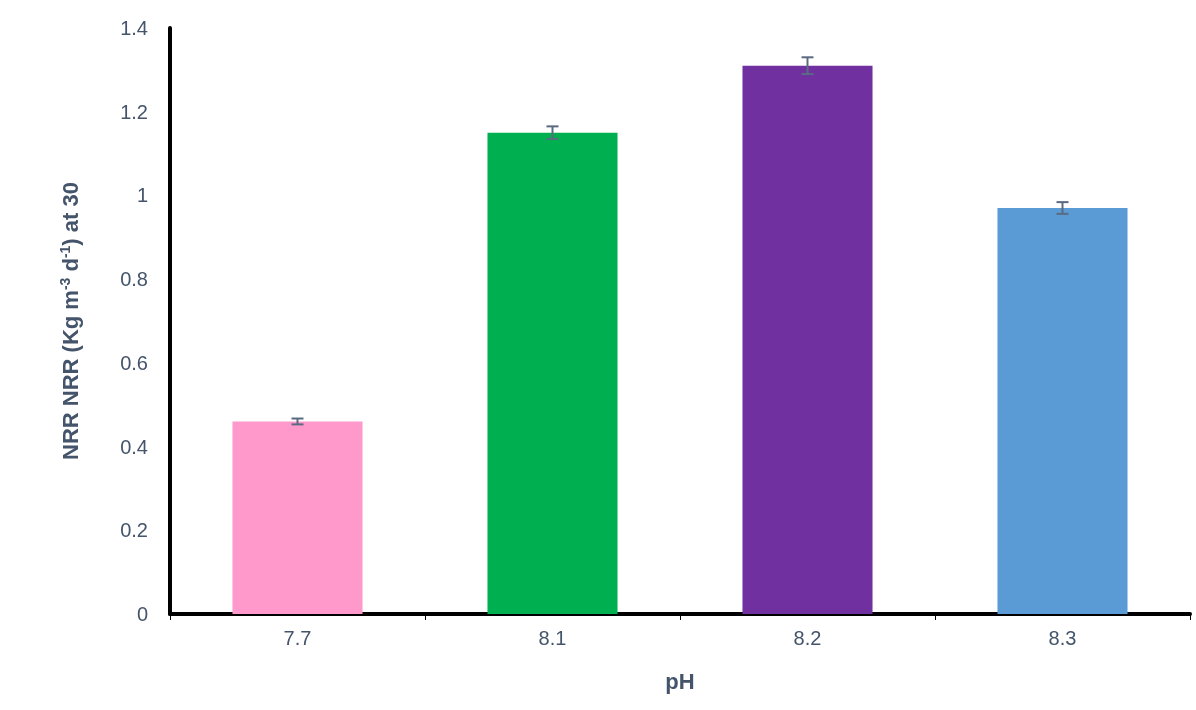 Image resolution: width=1196 pixels, height=710 pixels. Describe the element at coordinates (134, 362) in the screenshot. I see `y-tick-label: 0.6` at that location.